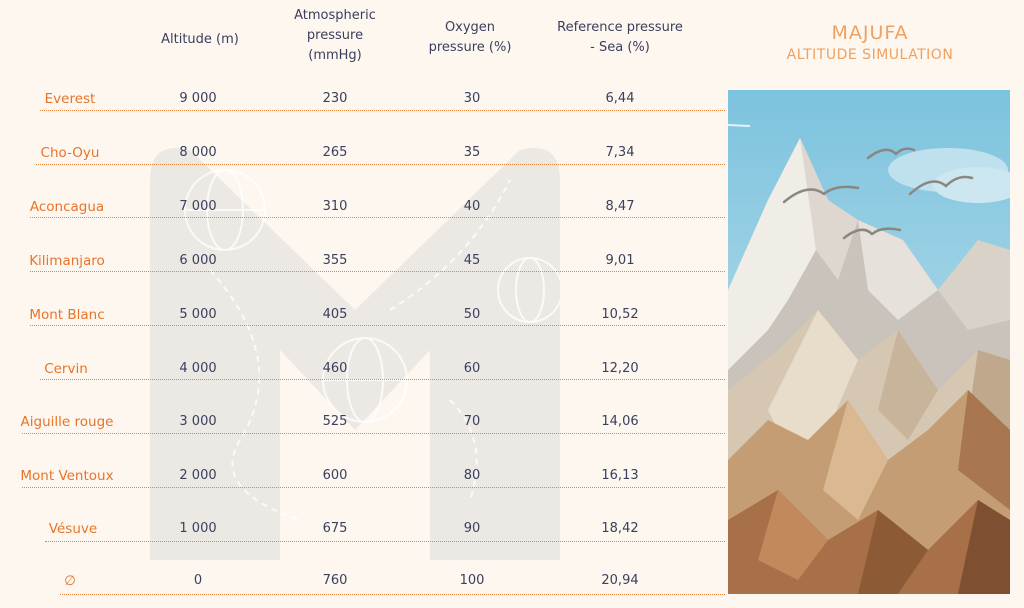  Describe the element at coordinates (335, 421) in the screenshot. I see `row-atmospheric: 525` at that location.